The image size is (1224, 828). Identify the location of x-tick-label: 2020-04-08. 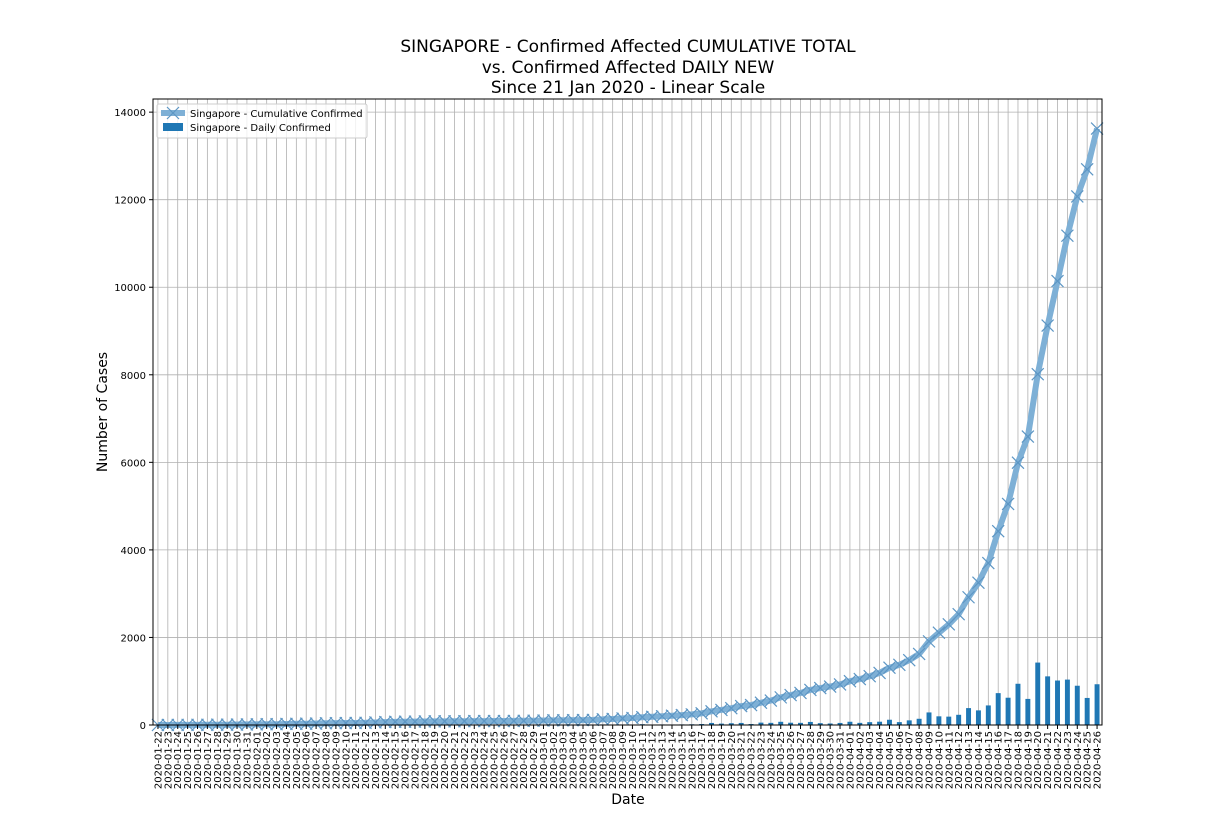
(920, 760).